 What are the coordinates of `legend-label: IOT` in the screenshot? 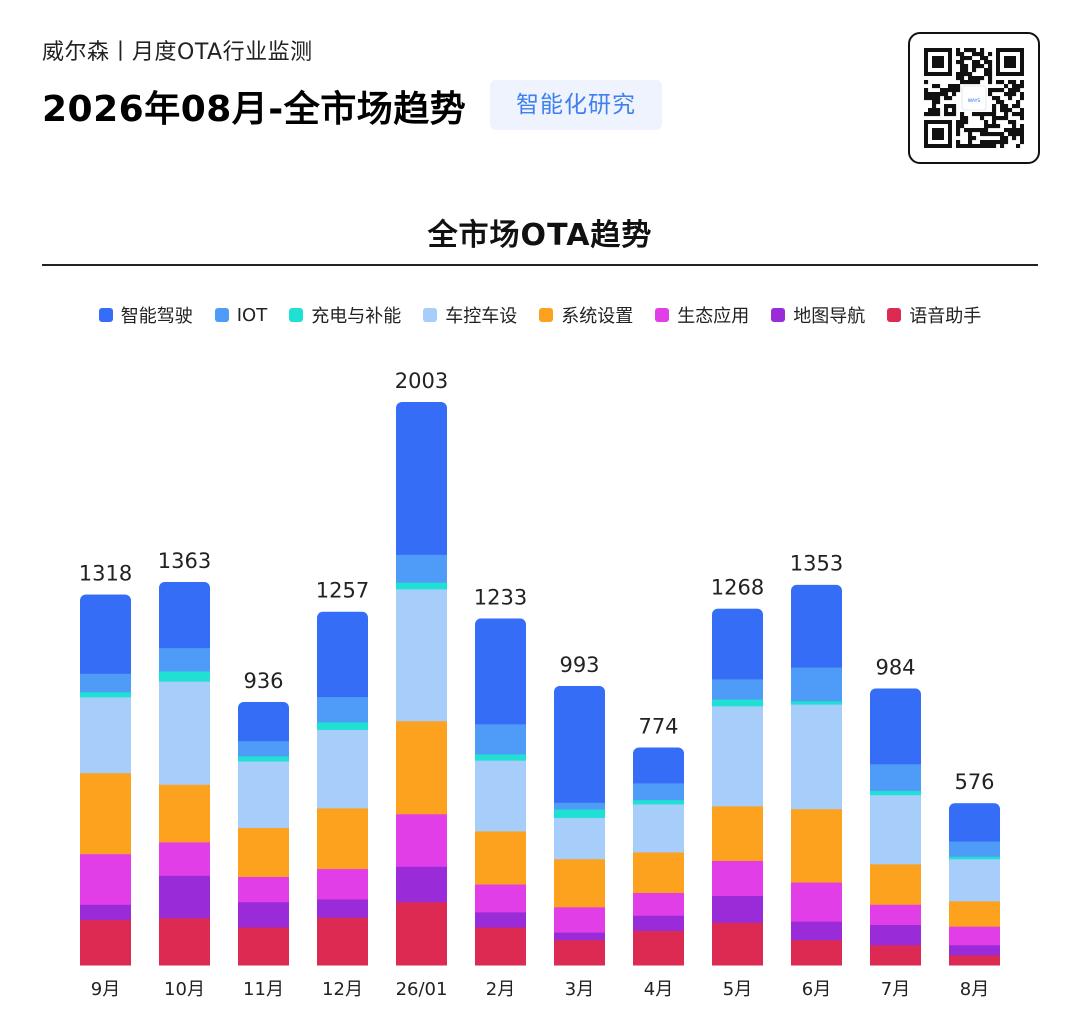 It's located at (252, 315).